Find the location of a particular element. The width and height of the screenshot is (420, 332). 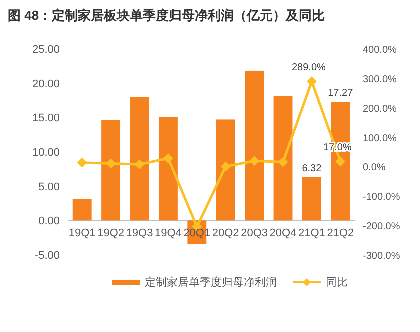

y-tick-label: 5.00 is located at coordinates (49, 187).